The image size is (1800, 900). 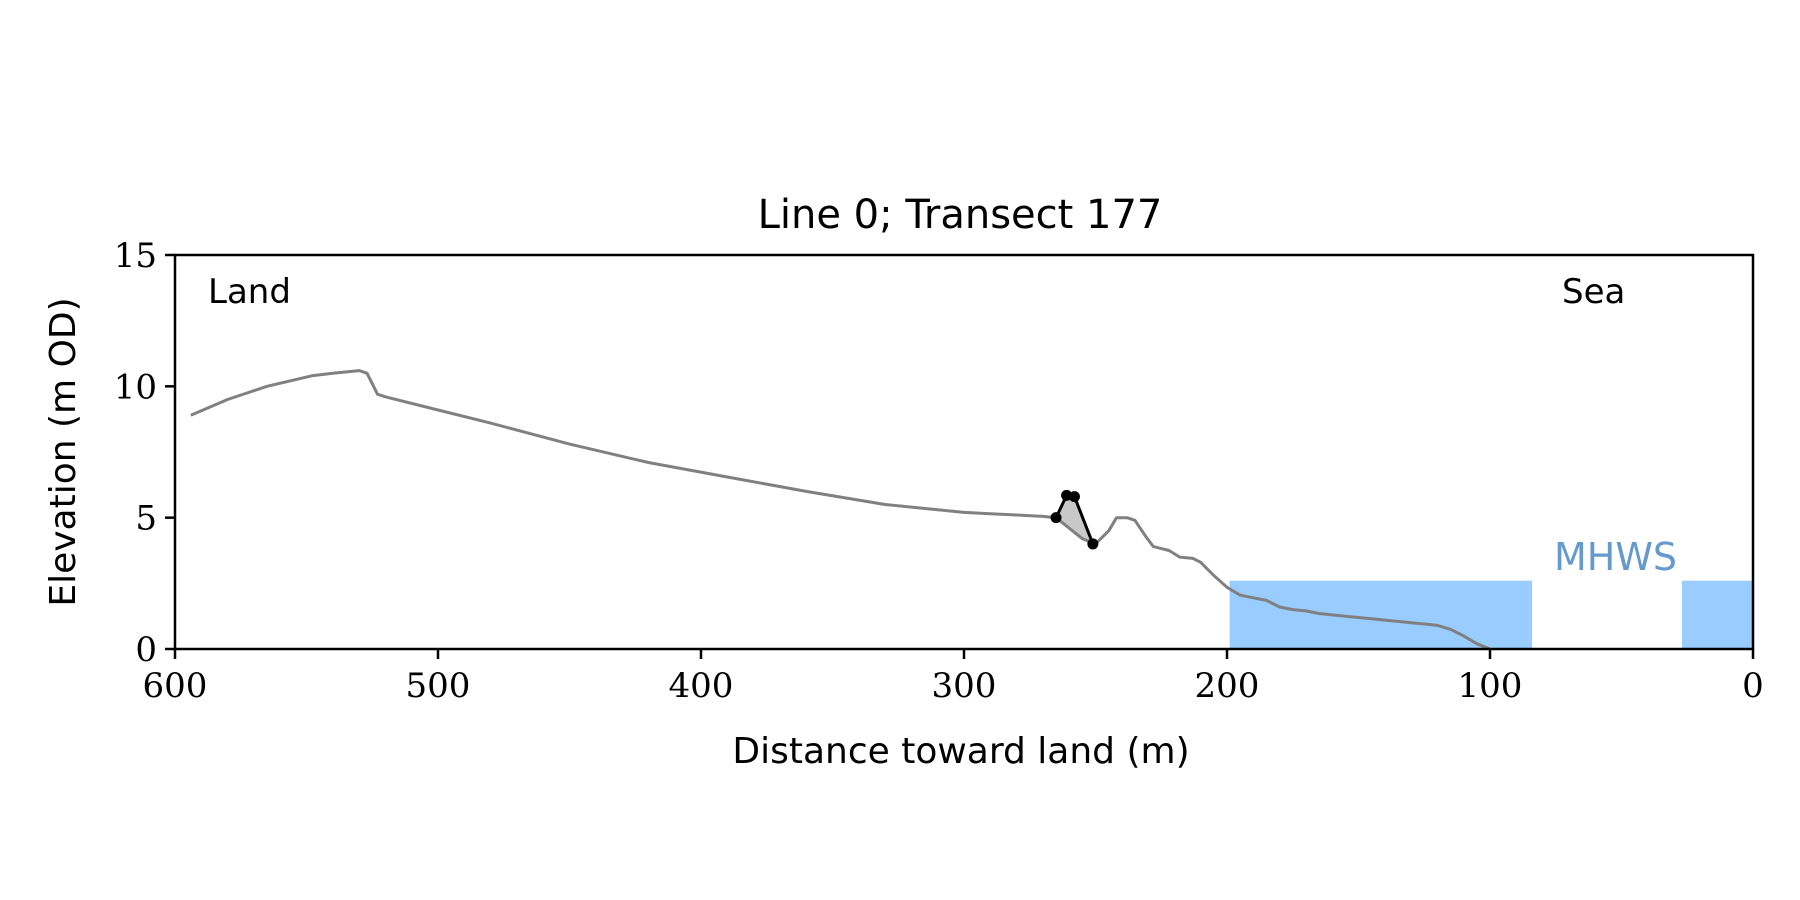 I want to click on x-tick-label: 500, so click(x=438, y=686).